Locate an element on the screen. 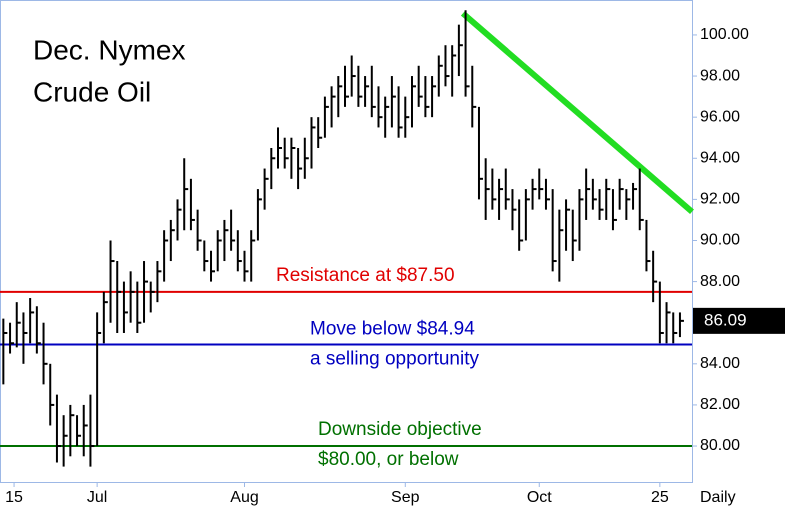  last-price-label: 86.09 is located at coordinates (725, 319).